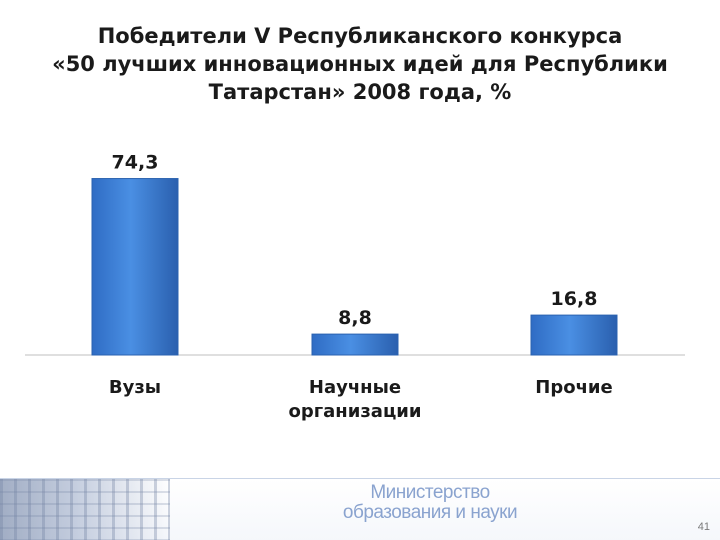 The width and height of the screenshot is (720, 540). What do you see at coordinates (135, 387) in the screenshot?
I see `category-label-1-line-1: Вузы` at bounding box center [135, 387].